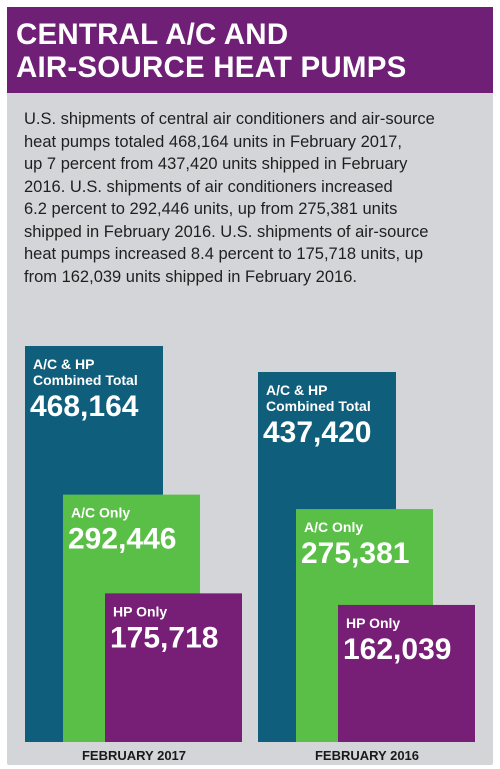 This screenshot has width=500, height=769. I want to click on bar-hp-2016, so click(406, 673).